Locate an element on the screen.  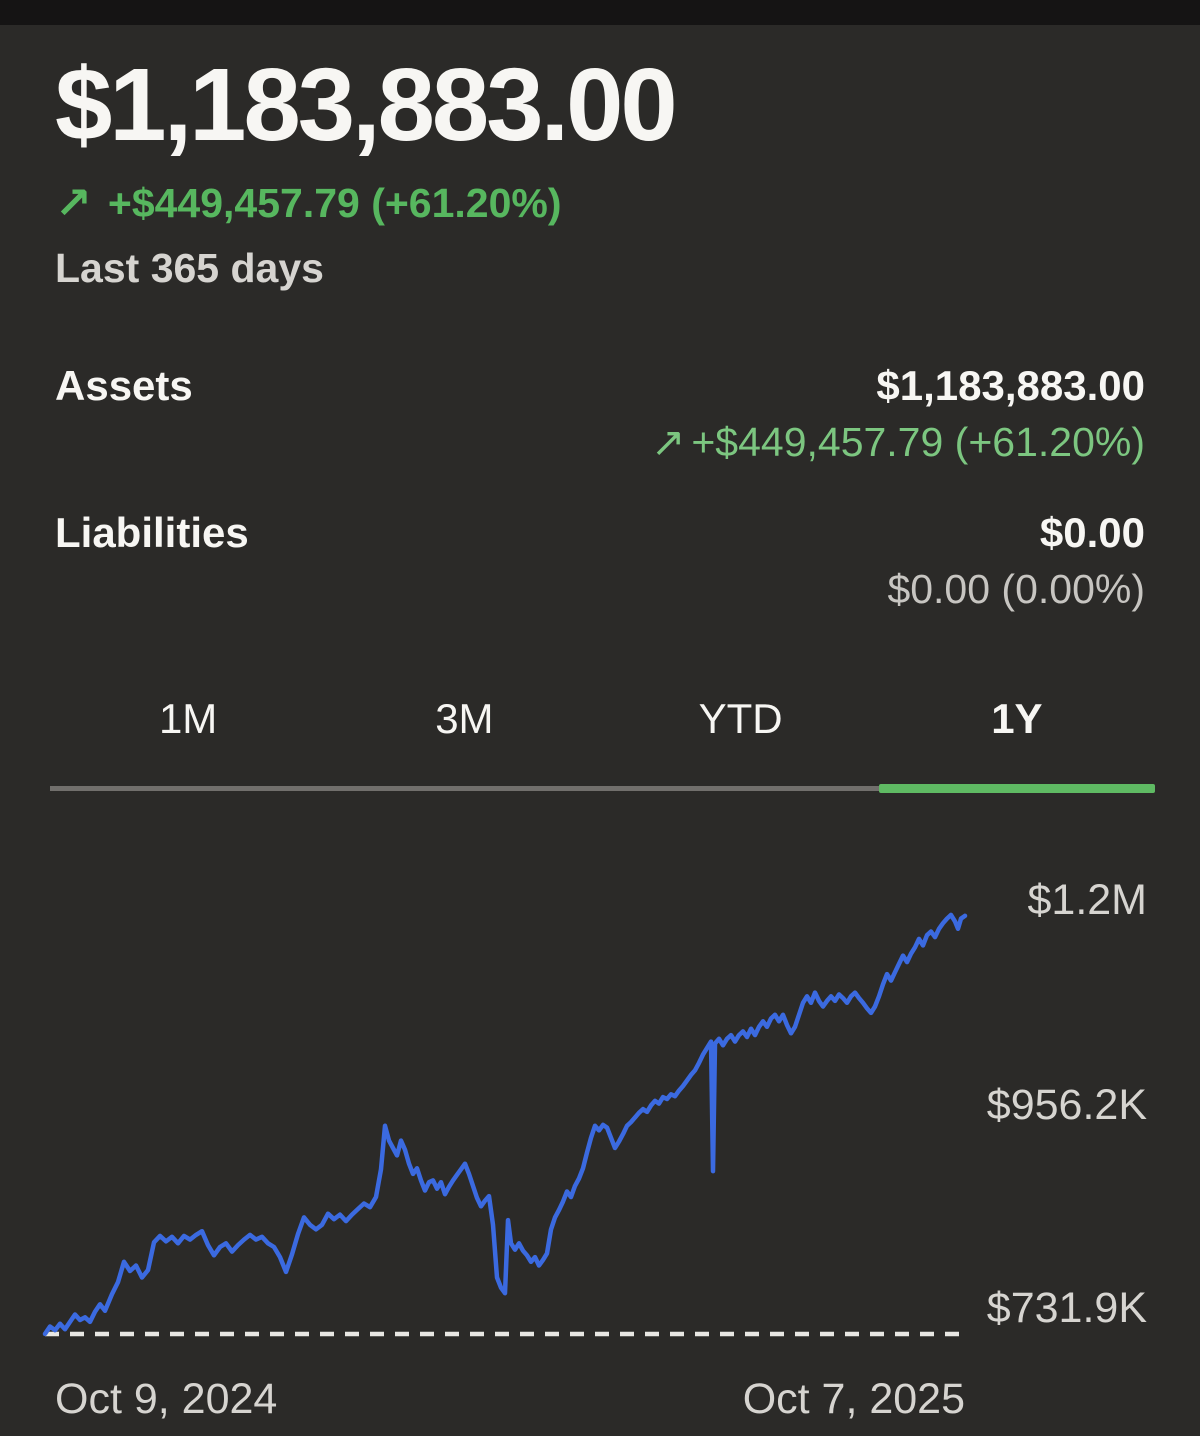
tab-underline is located at coordinates (602, 789).